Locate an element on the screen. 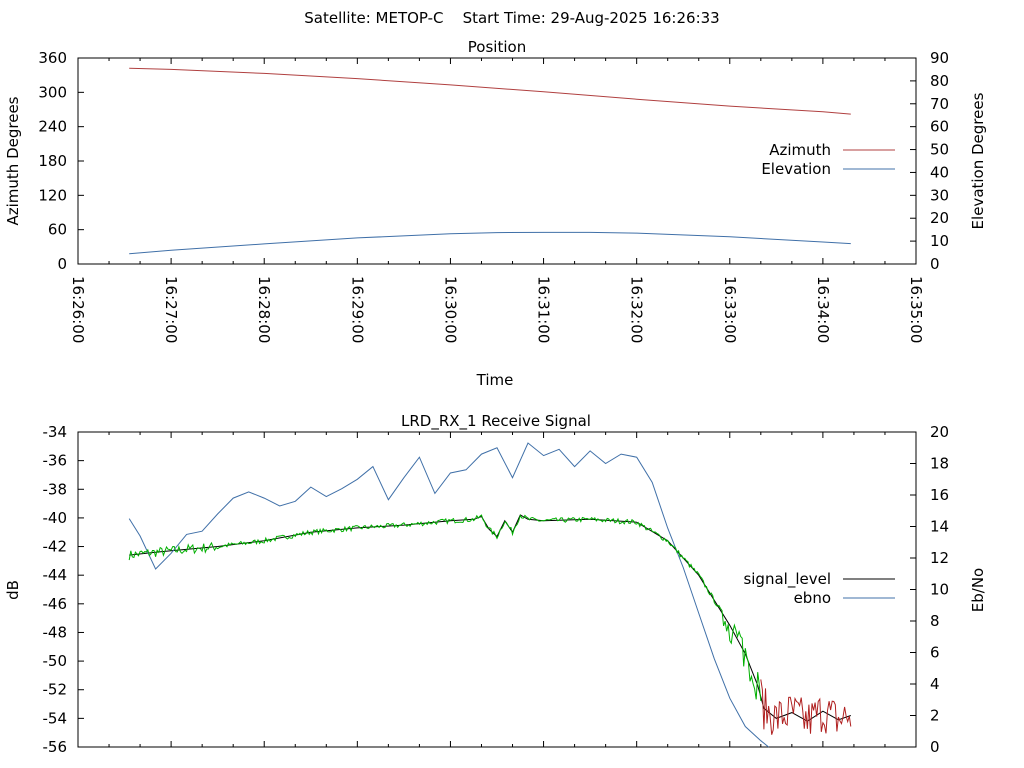 This screenshot has width=1024, height=768. pos-series-elevation-line is located at coordinates (490, 243).